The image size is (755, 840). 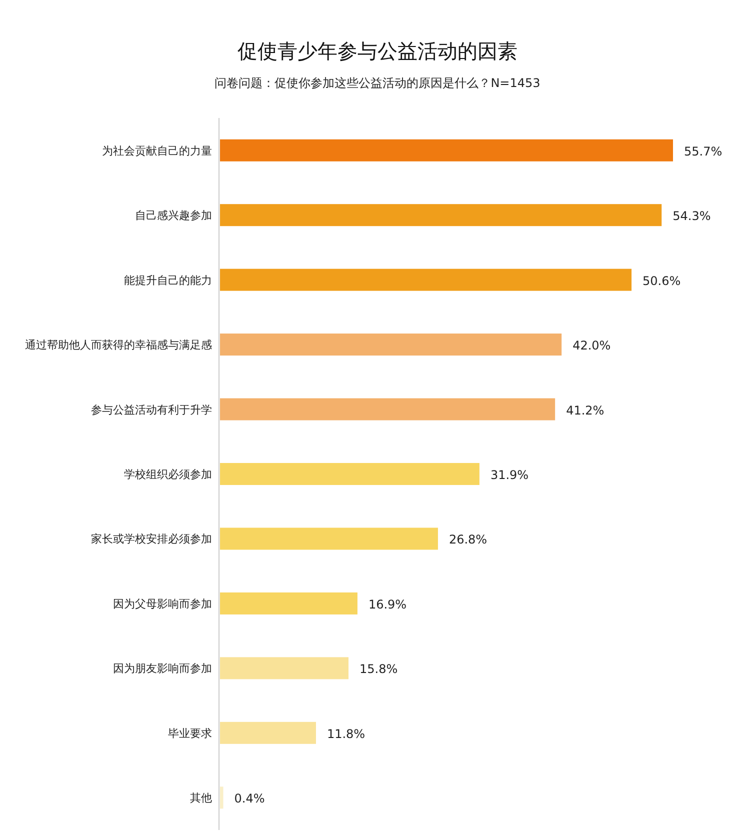 What do you see at coordinates (378, 51) in the screenshot?
I see `chart-title: 促使青少年参与公益活动的因素` at bounding box center [378, 51].